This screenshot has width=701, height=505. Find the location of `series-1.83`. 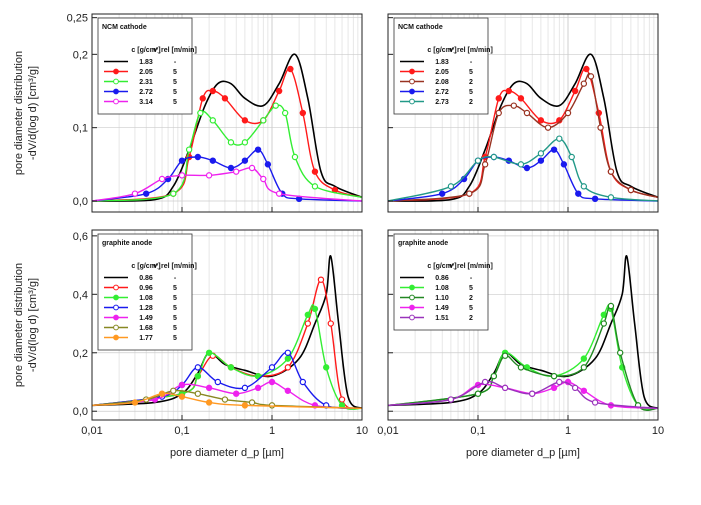

series-1.83 is located at coordinates (227, 127).